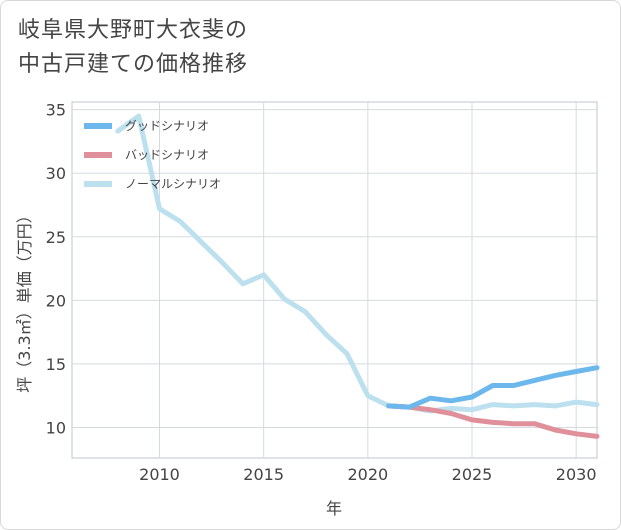 The width and height of the screenshot is (621, 530). What do you see at coordinates (133, 64) in the screenshot?
I see `chart-title-line-2: 中古戸建ての価格推移` at bounding box center [133, 64].